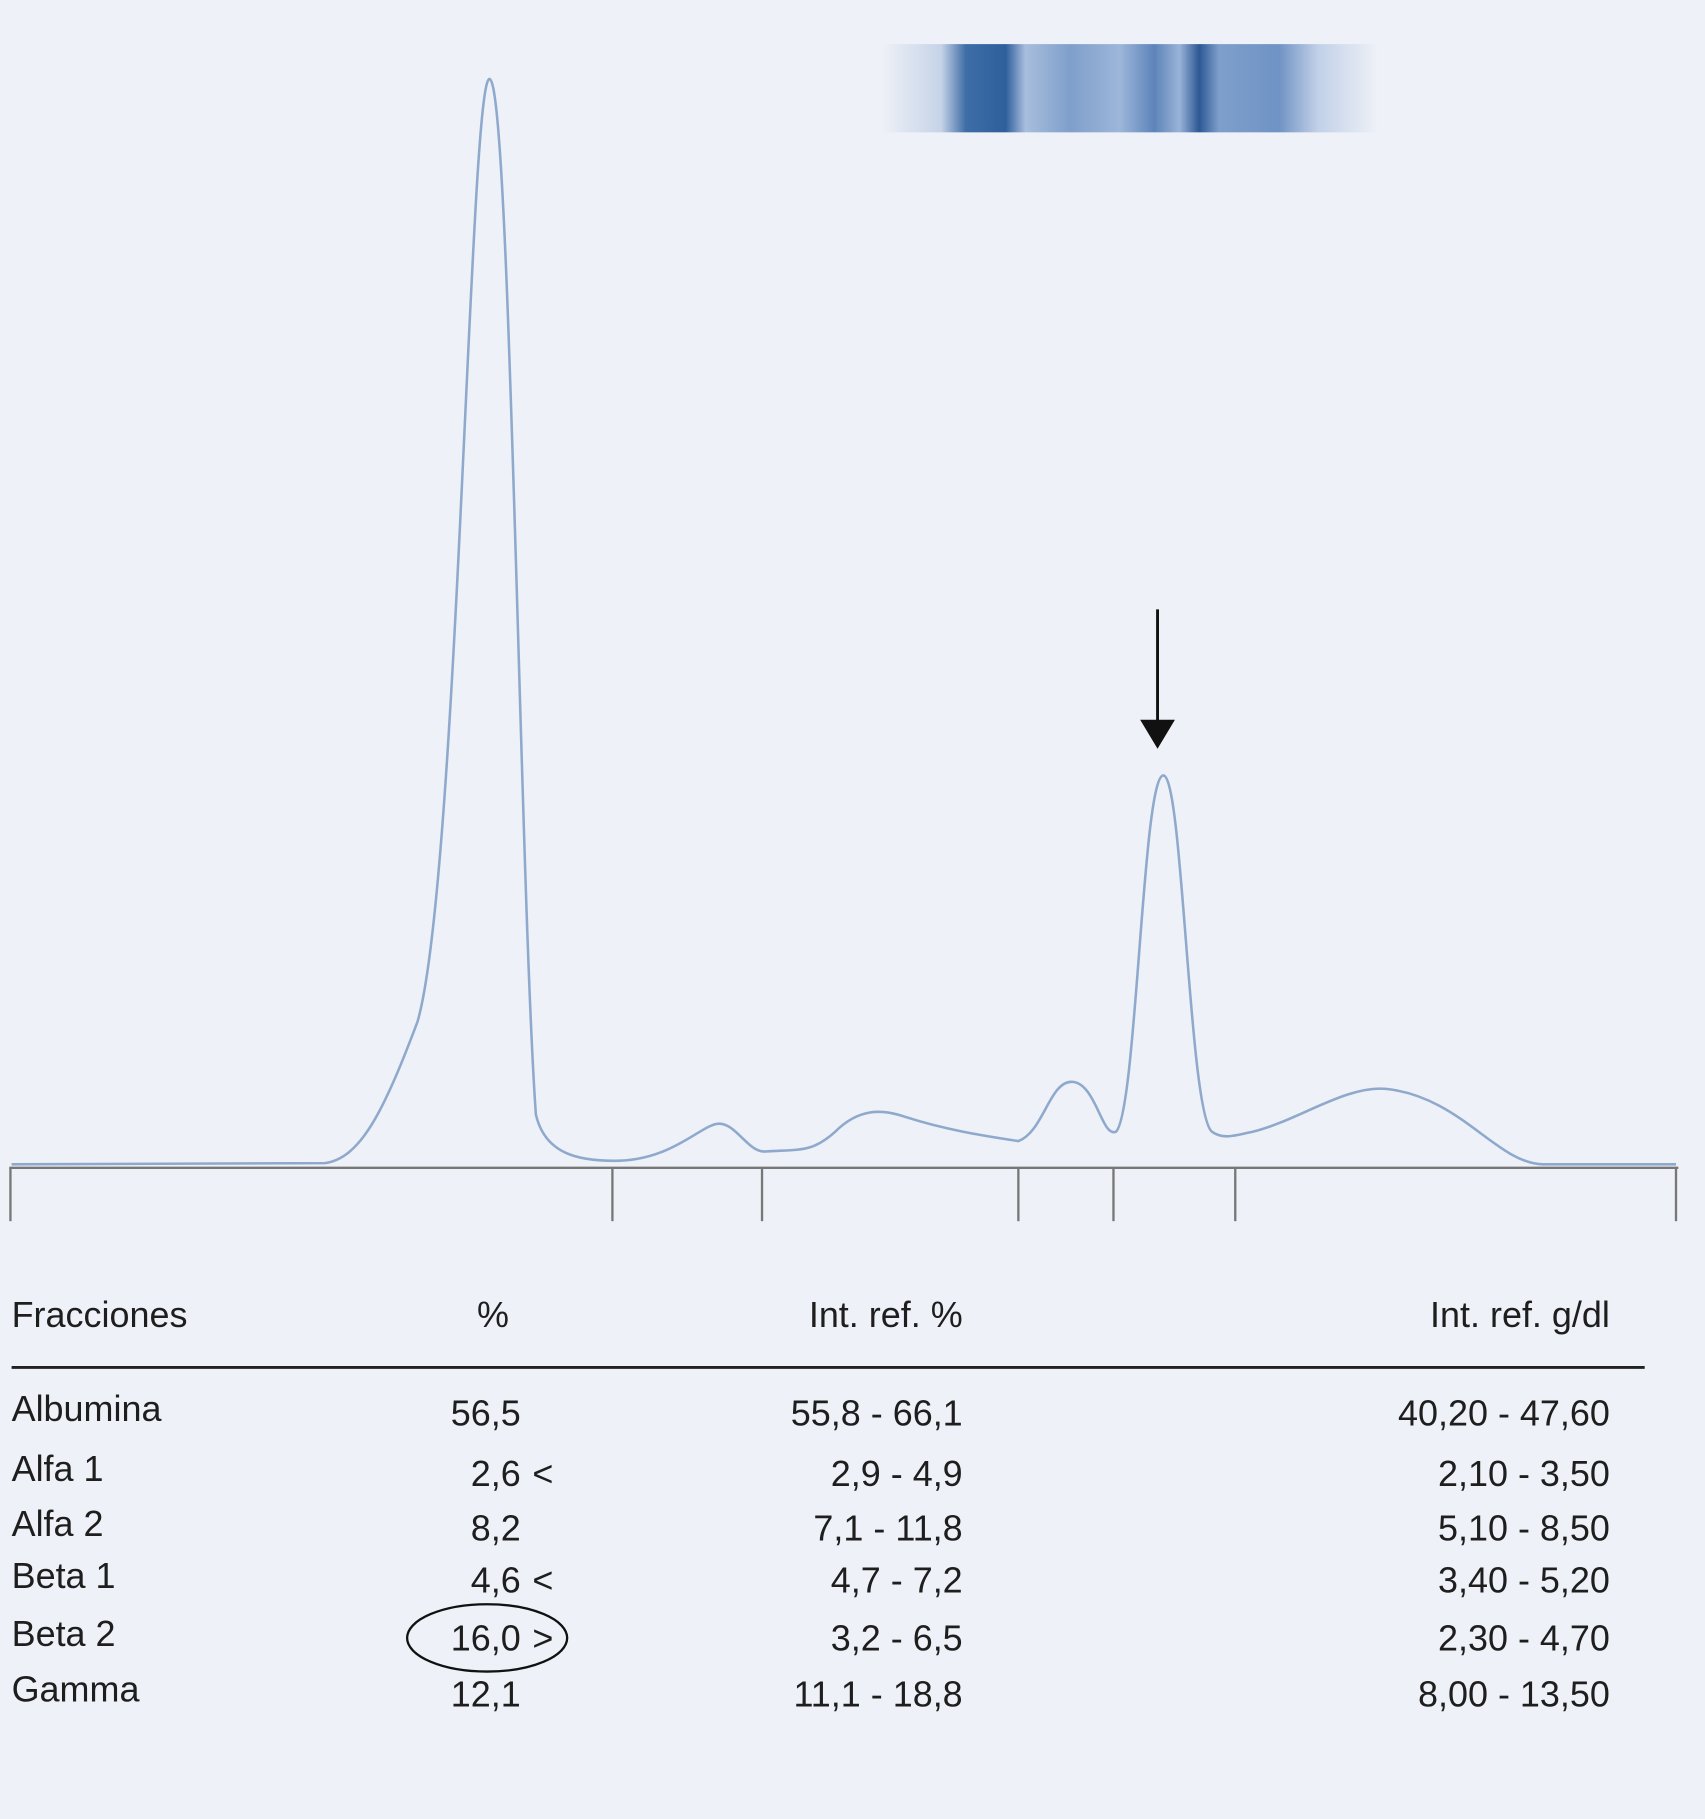 This screenshot has width=1705, height=1819. I want to click on column-header: Int. ref. %, so click(886, 1314).